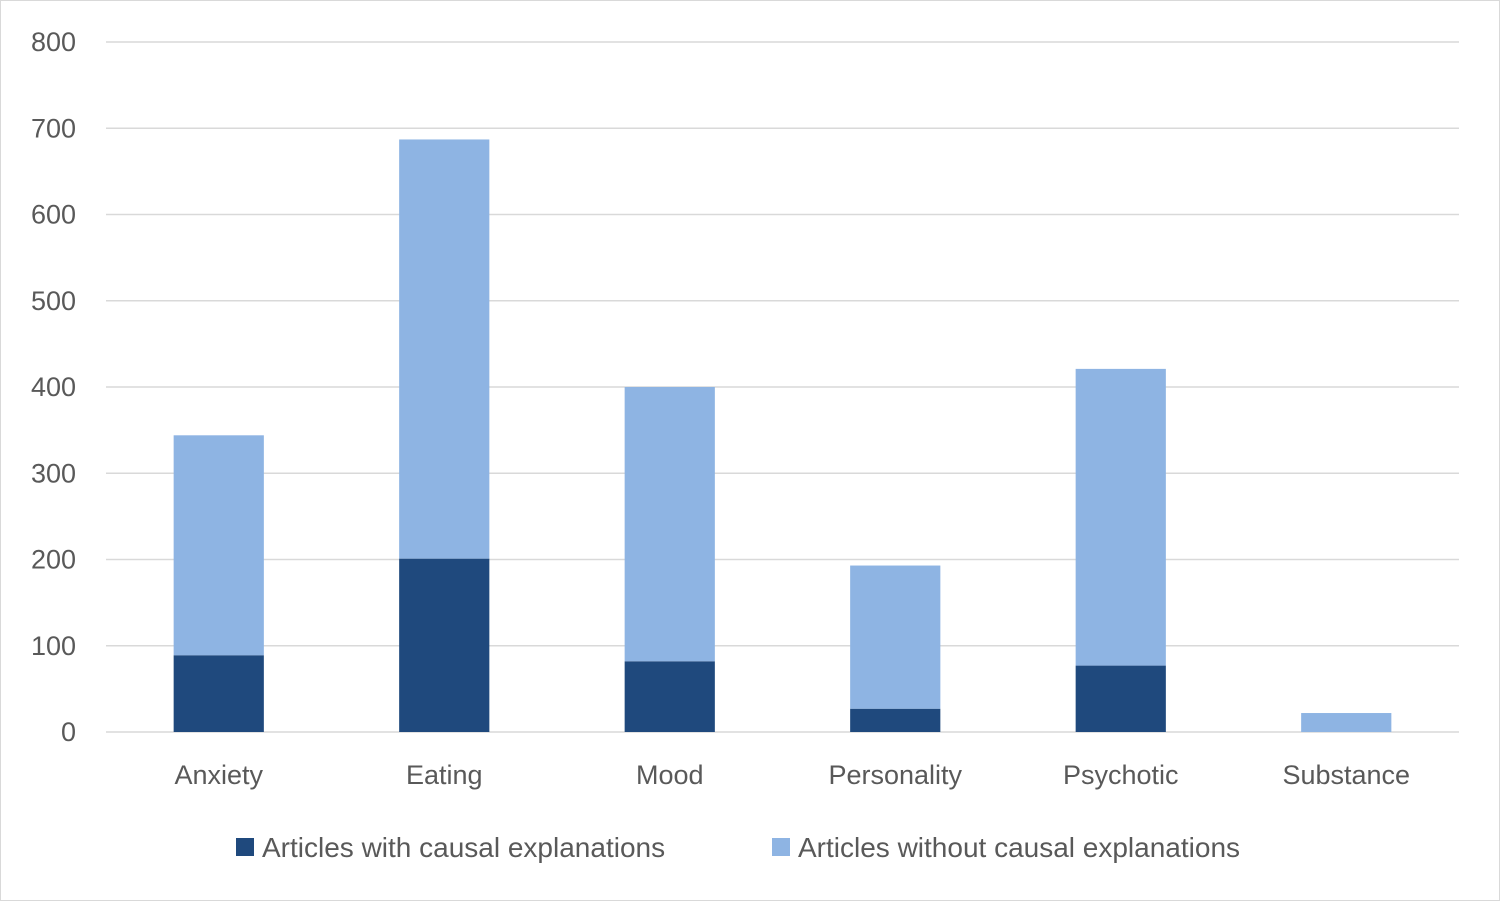 This screenshot has height=902, width=1500. What do you see at coordinates (1346, 775) in the screenshot?
I see `x-tick-label: Substance` at bounding box center [1346, 775].